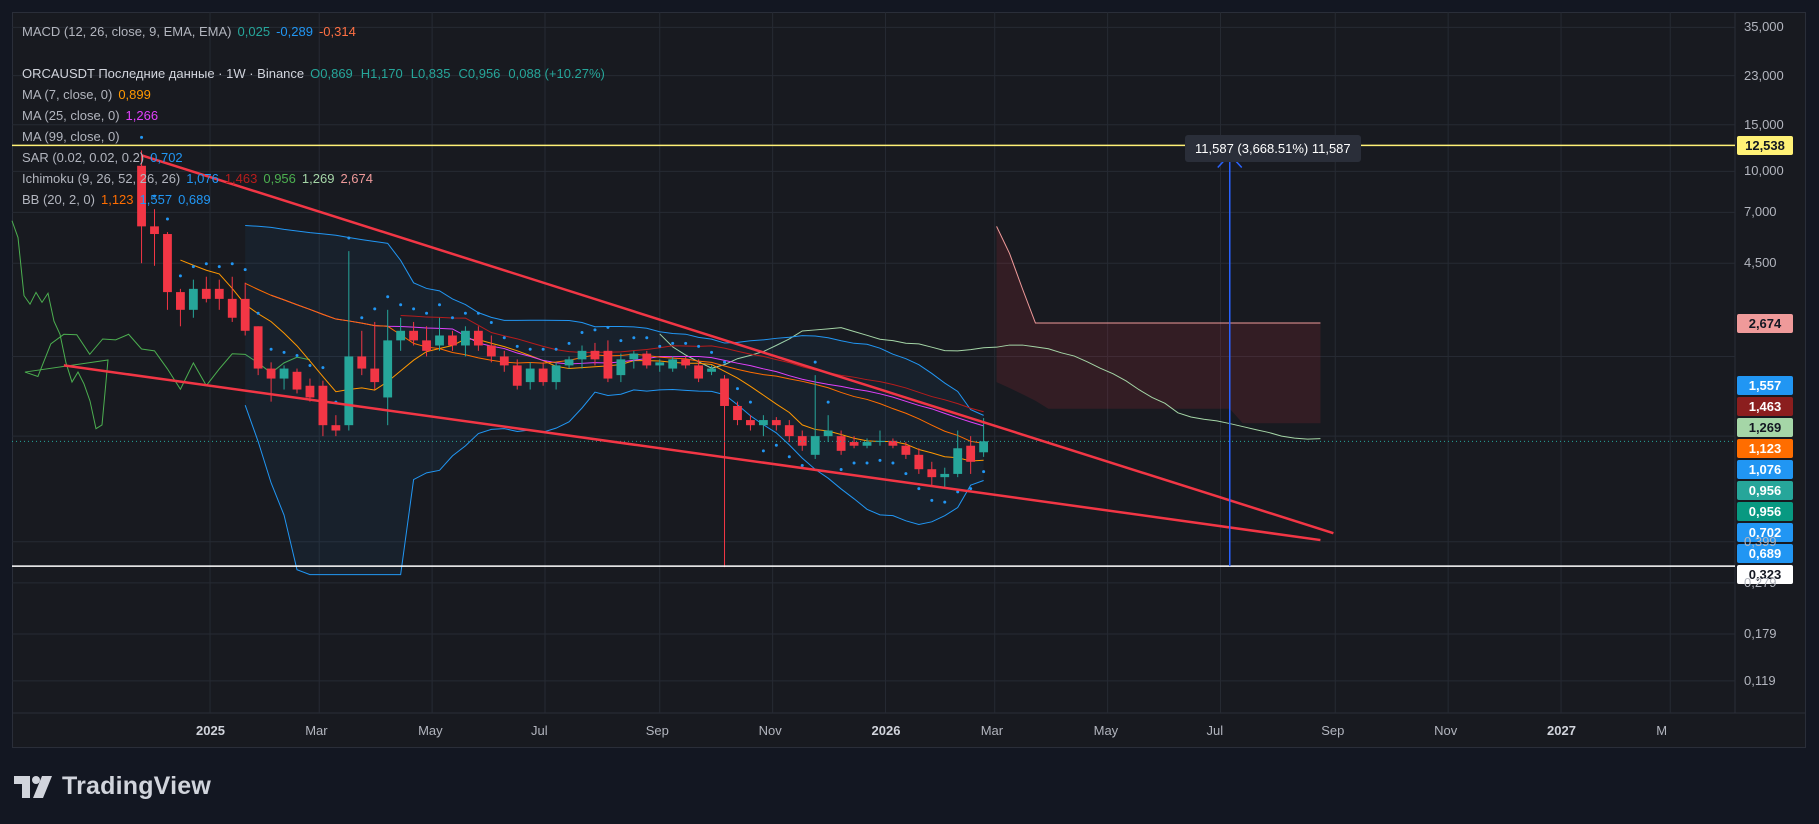  What do you see at coordinates (134, 94) in the screenshot?
I see `legend-ma7-value: 0,899` at bounding box center [134, 94].